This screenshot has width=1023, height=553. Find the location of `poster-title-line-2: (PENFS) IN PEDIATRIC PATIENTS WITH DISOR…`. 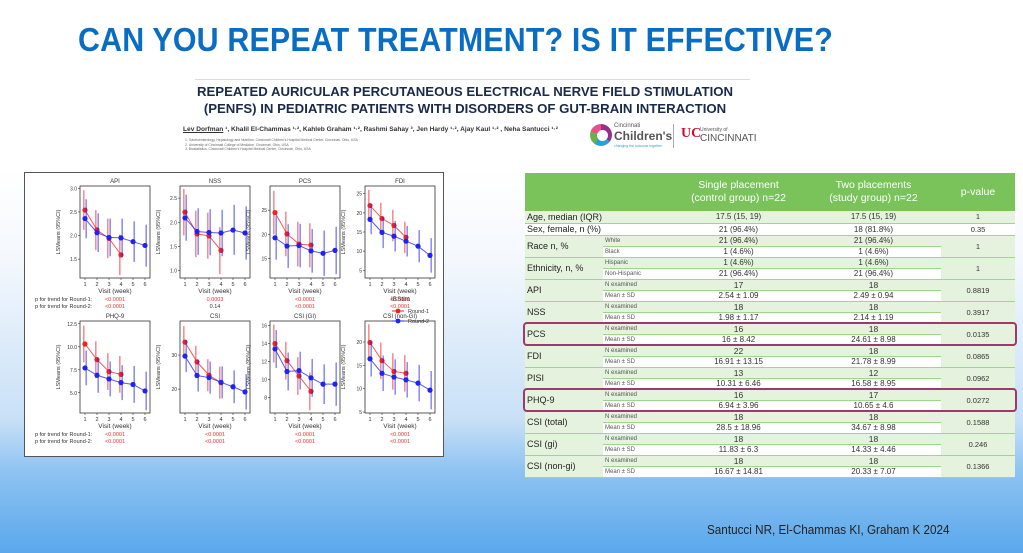

poster-title-line-2: (PENFS) IN PEDIATRIC PATIENTS WITH DISOR… is located at coordinates (465, 108).